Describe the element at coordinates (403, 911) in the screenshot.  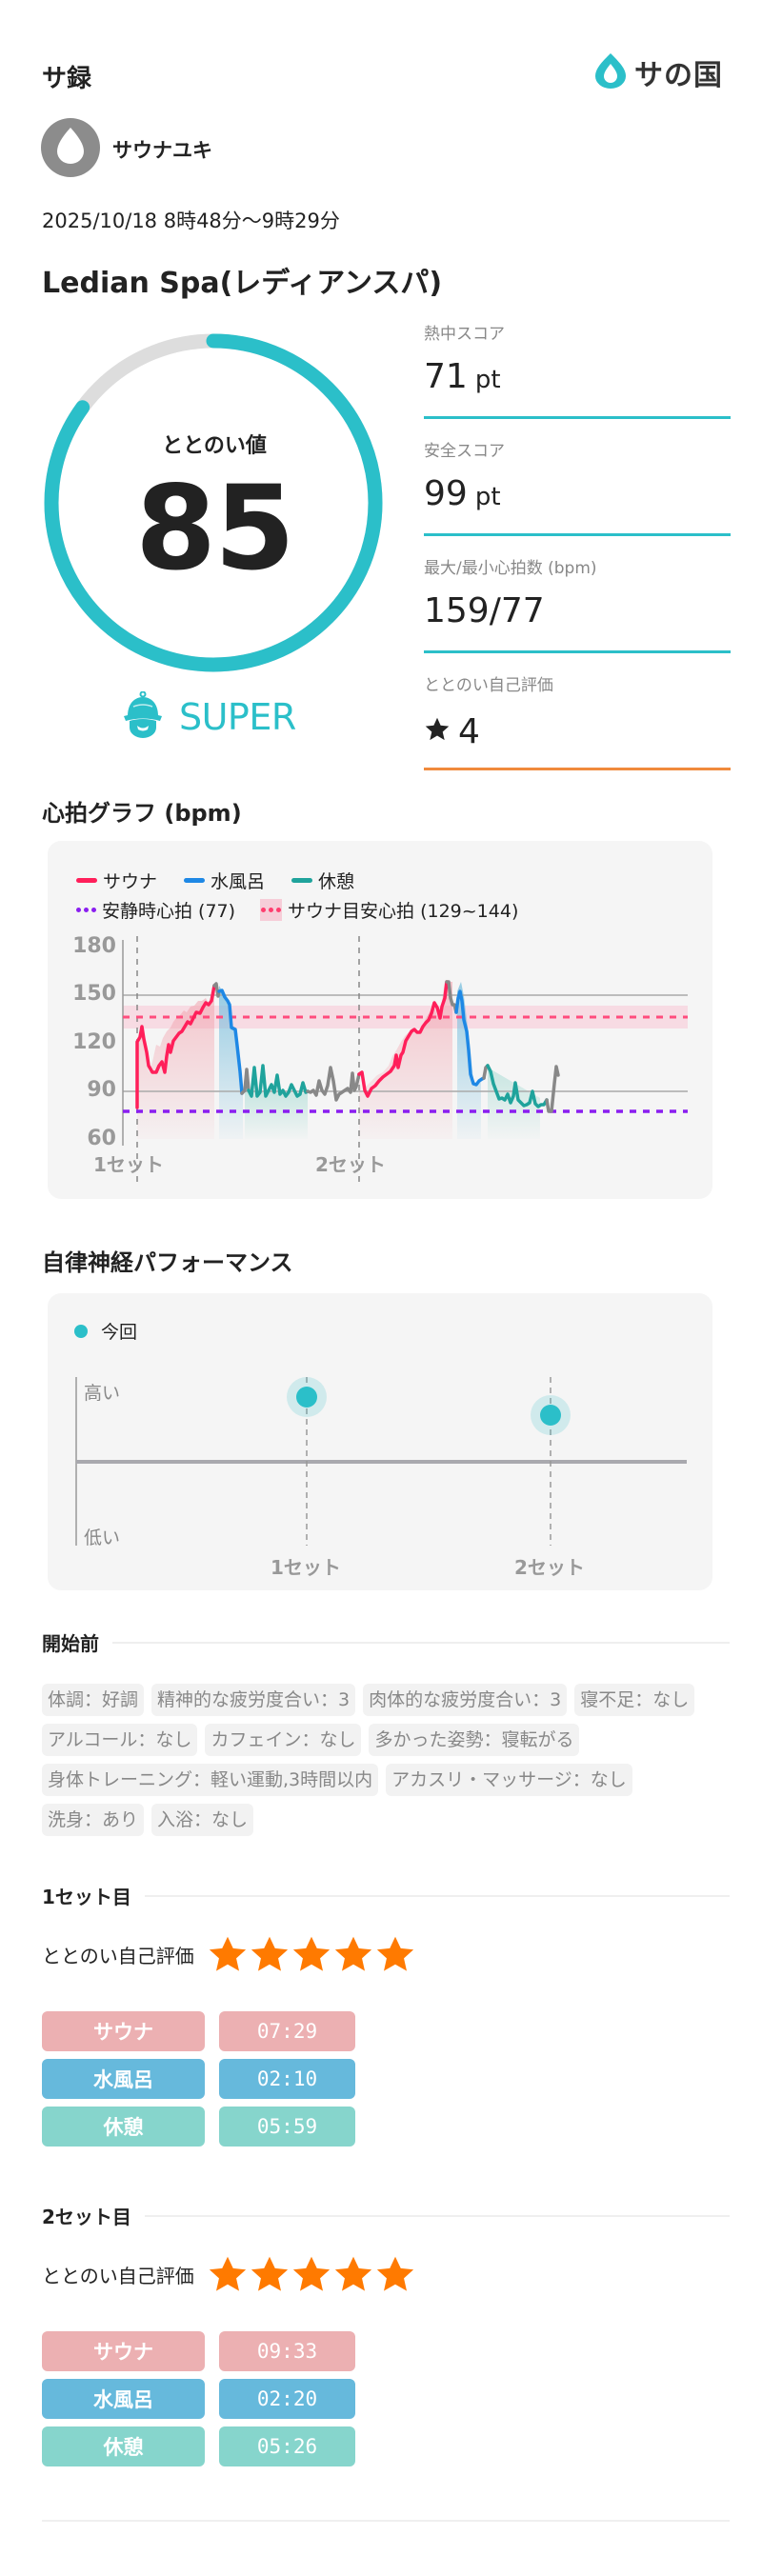
I see `legend-label: サウナ目安心拍 (129~144)` at that location.